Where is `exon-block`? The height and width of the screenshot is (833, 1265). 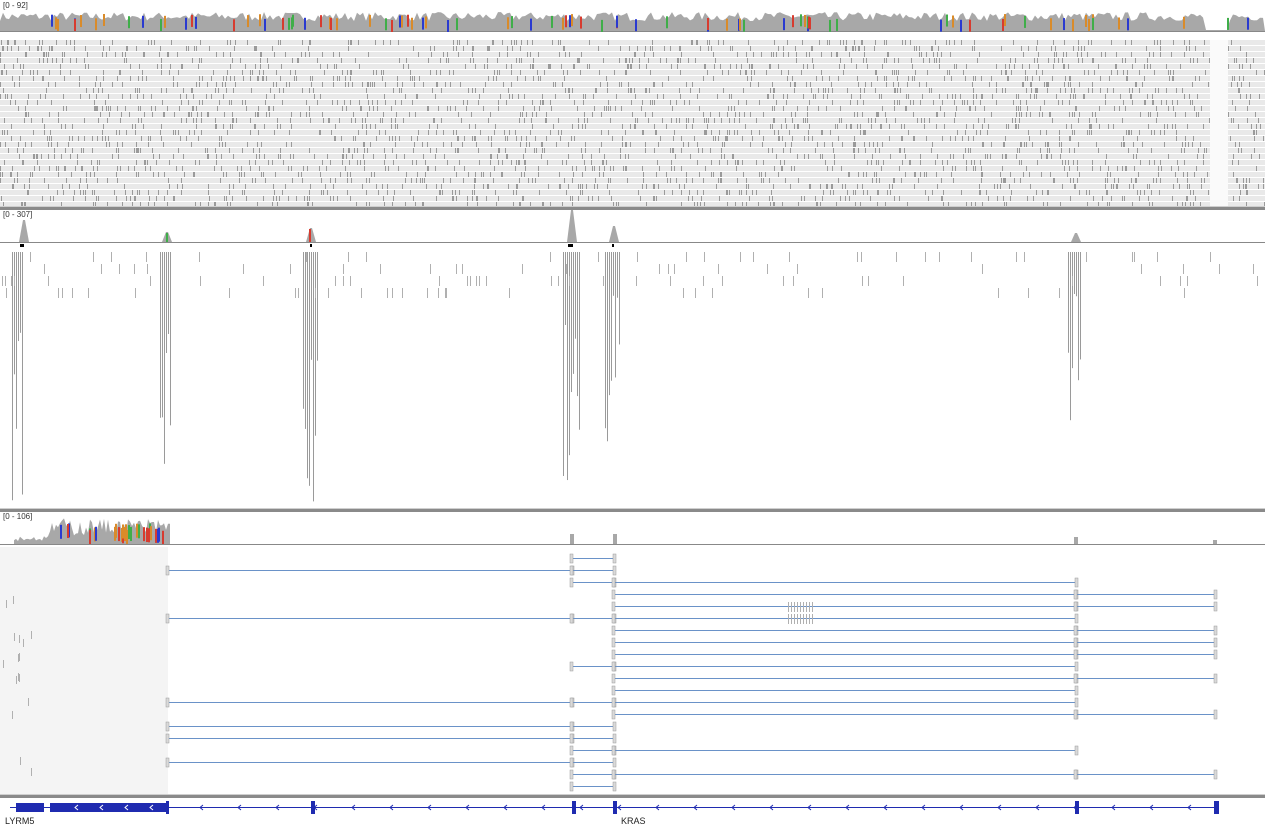
exon-block is located at coordinates (613, 594).